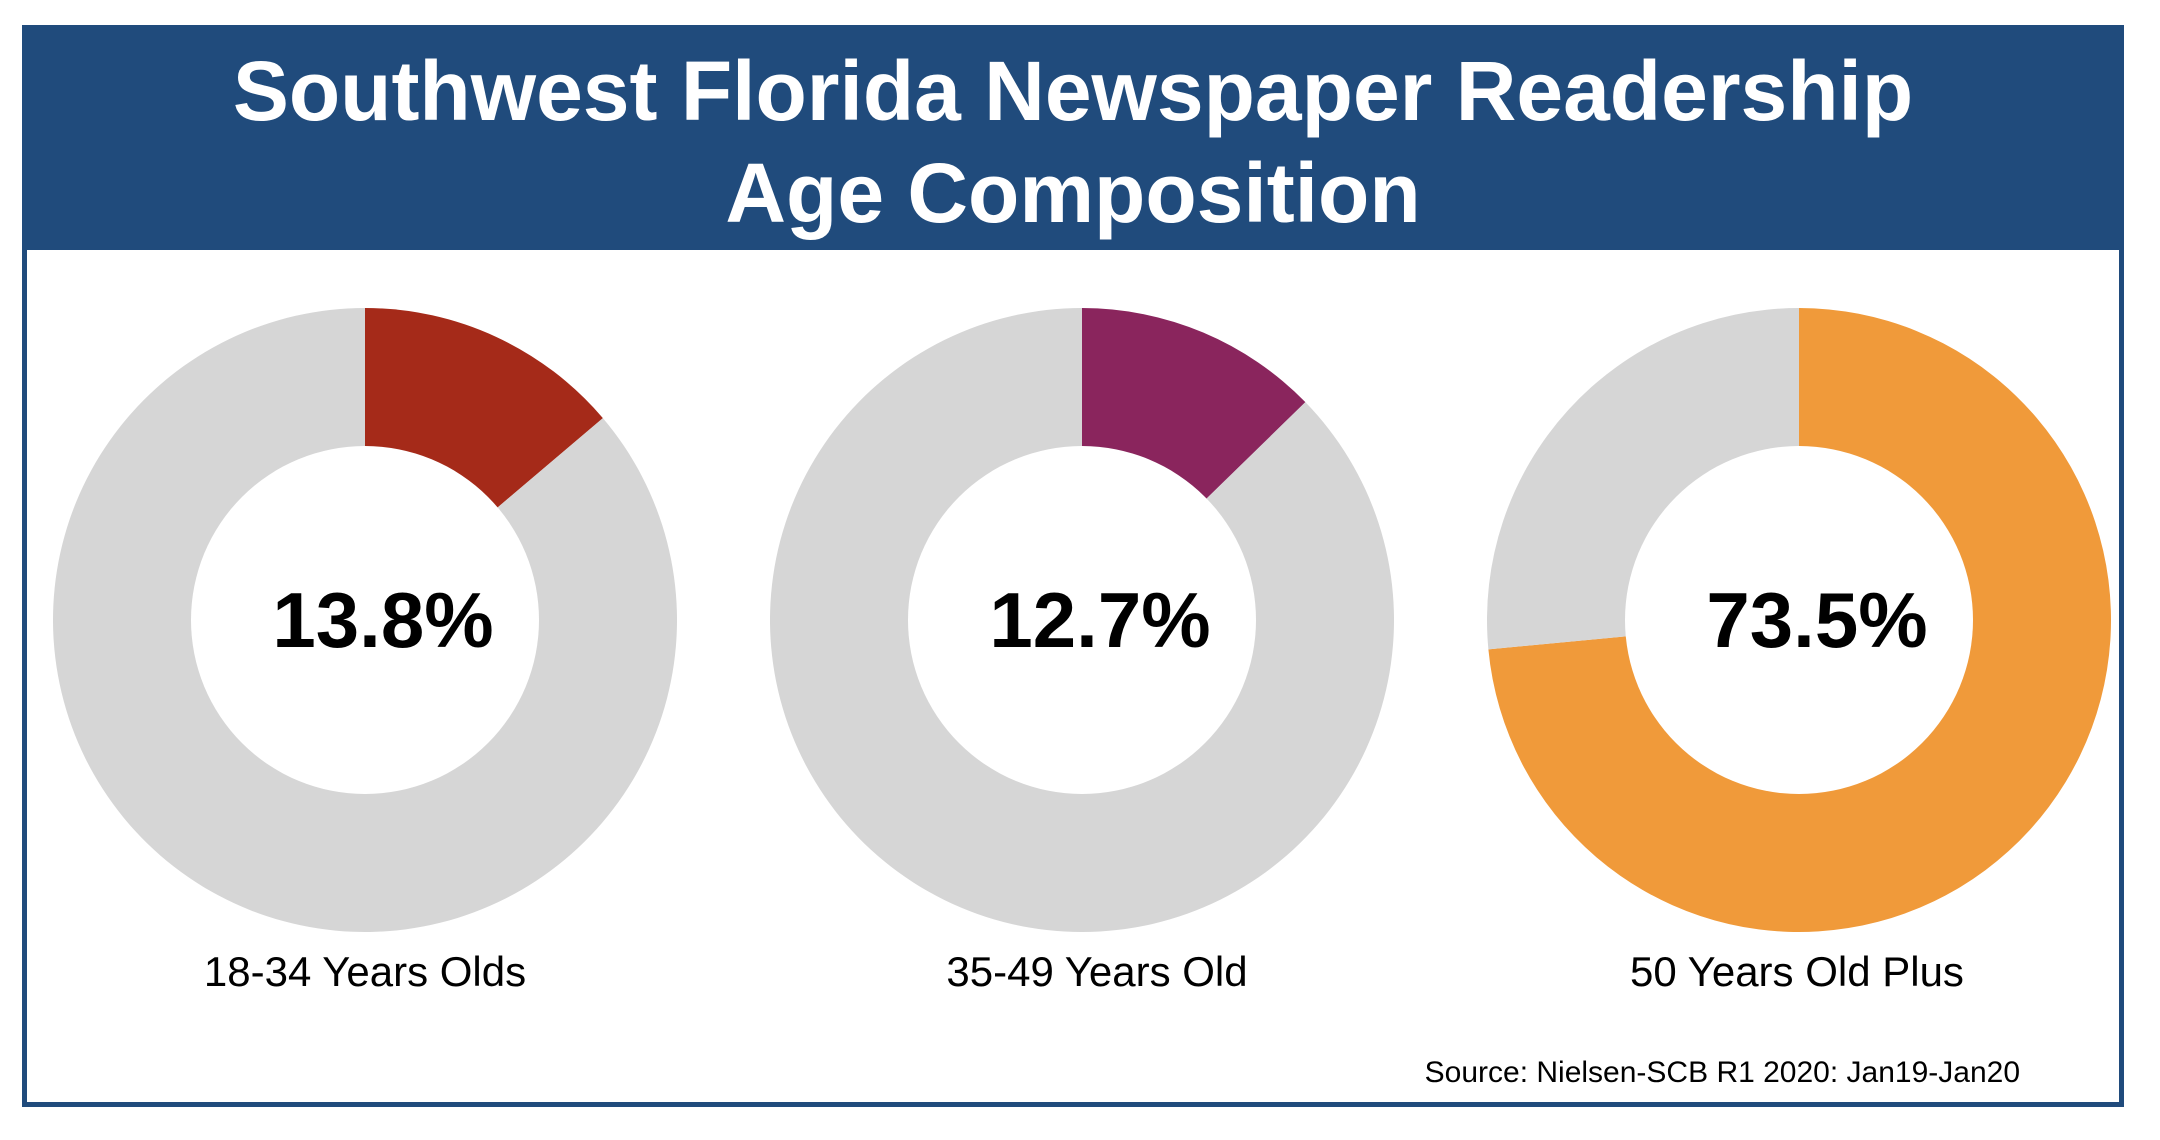 The height and width of the screenshot is (1140, 2160). Describe the element at coordinates (1073, 91) in the screenshot. I see `chart-title: Southwest Florida Newspaper Readership` at that location.